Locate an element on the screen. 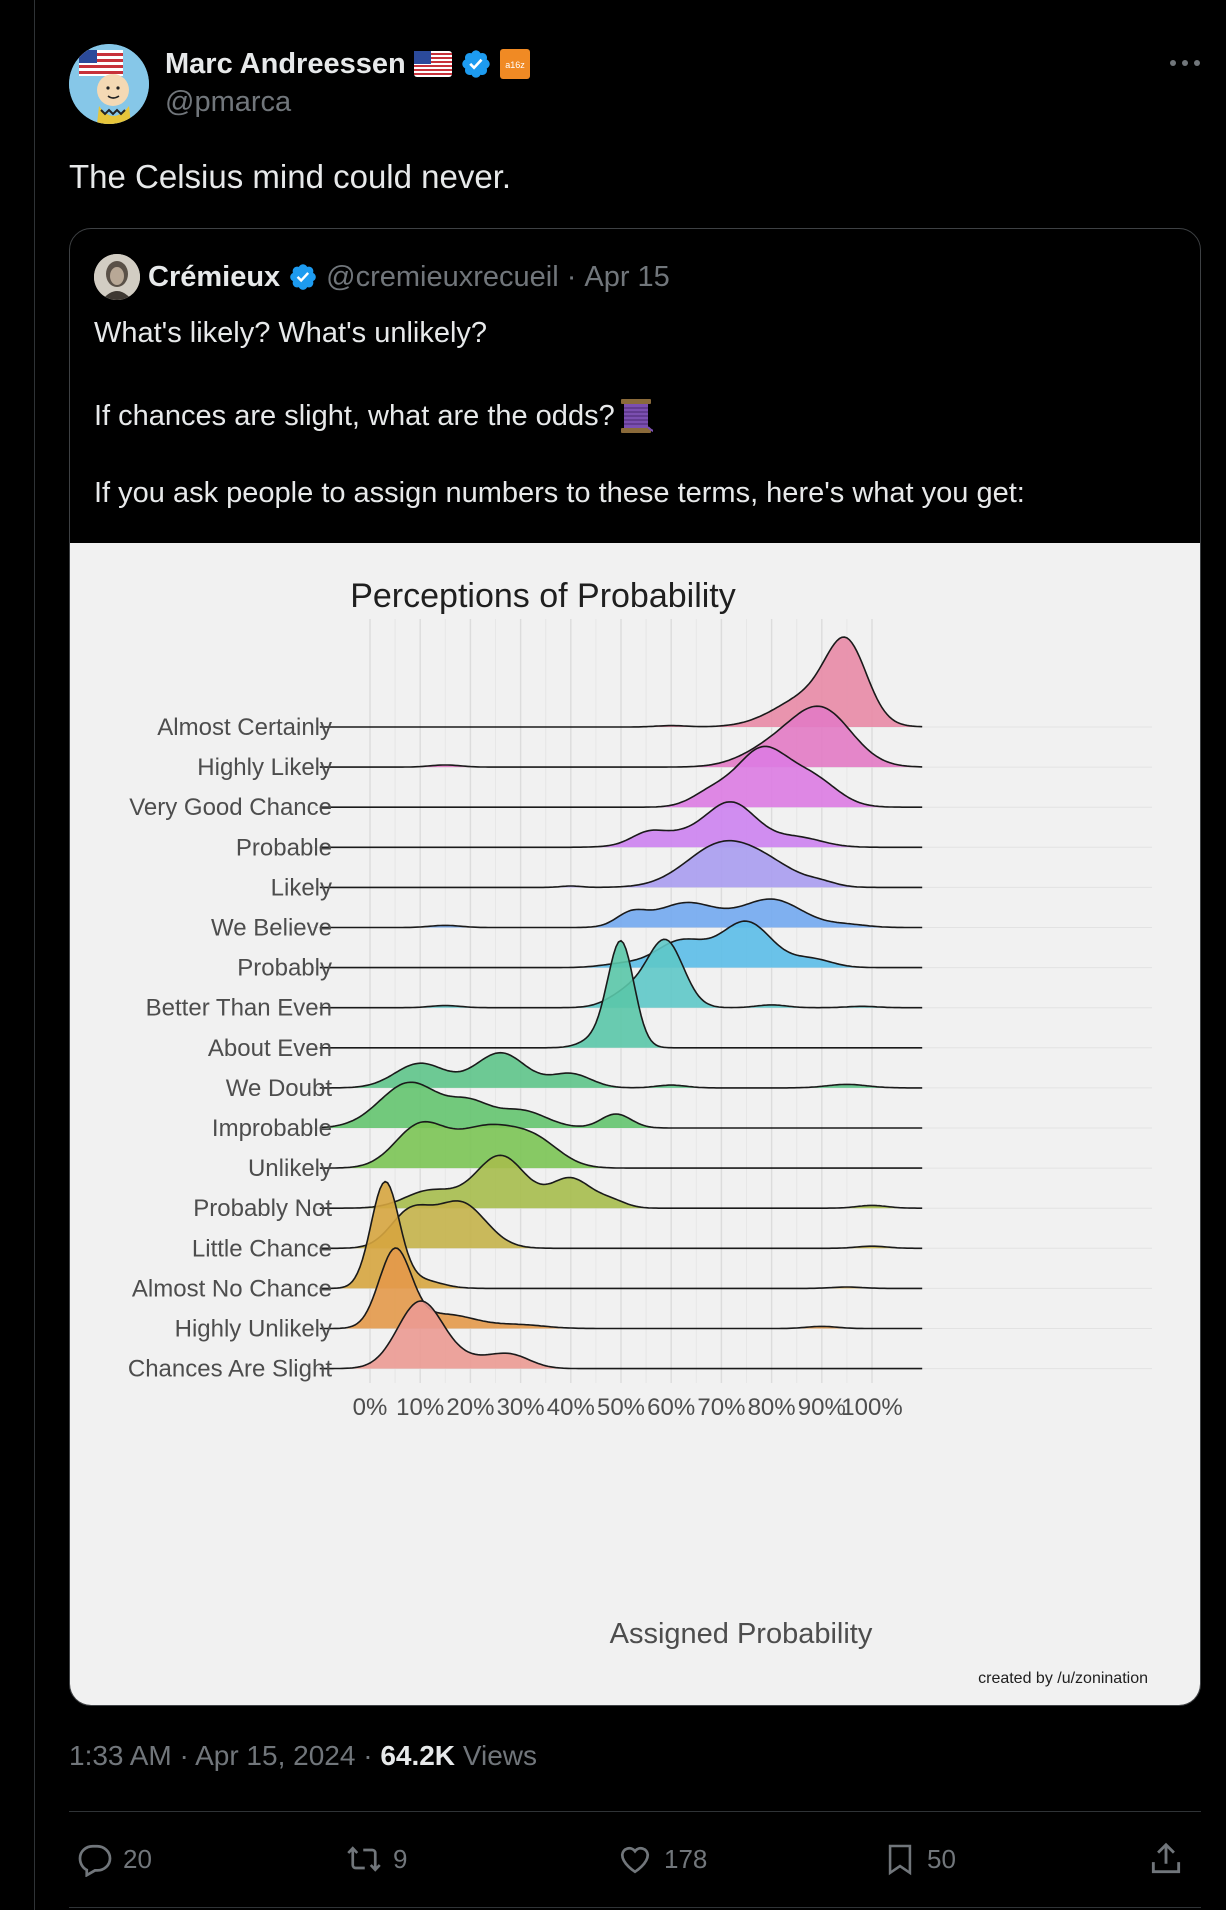 This screenshot has width=1226, height=1910. repost-icon is located at coordinates (364, 1859).